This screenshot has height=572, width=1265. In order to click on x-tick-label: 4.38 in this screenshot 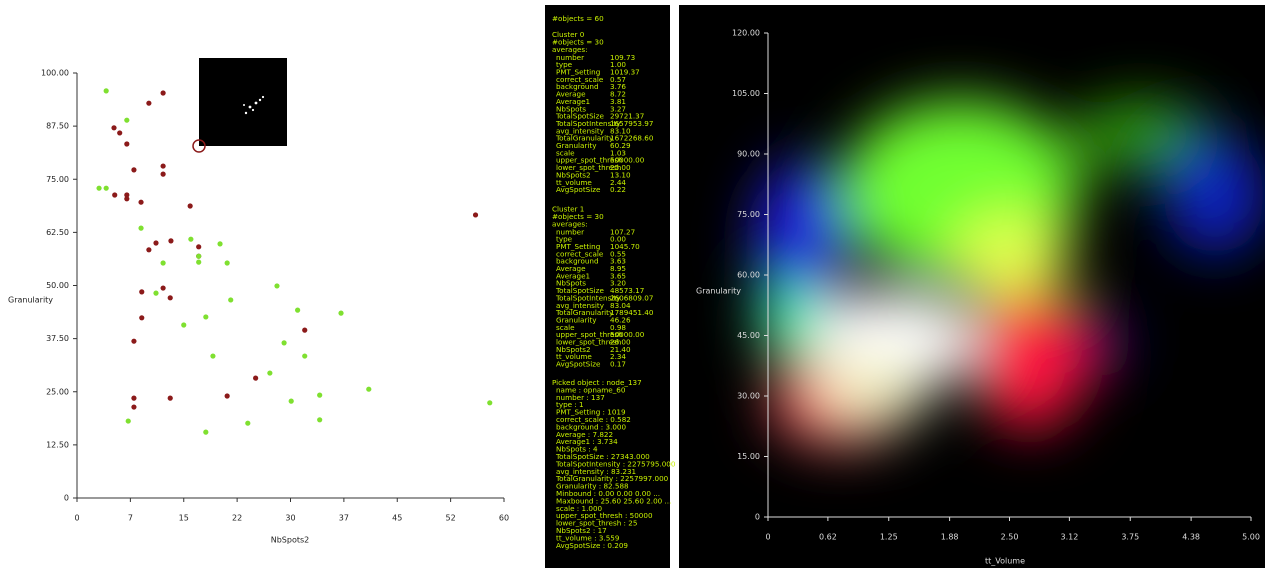, I will do `click(1191, 537)`.